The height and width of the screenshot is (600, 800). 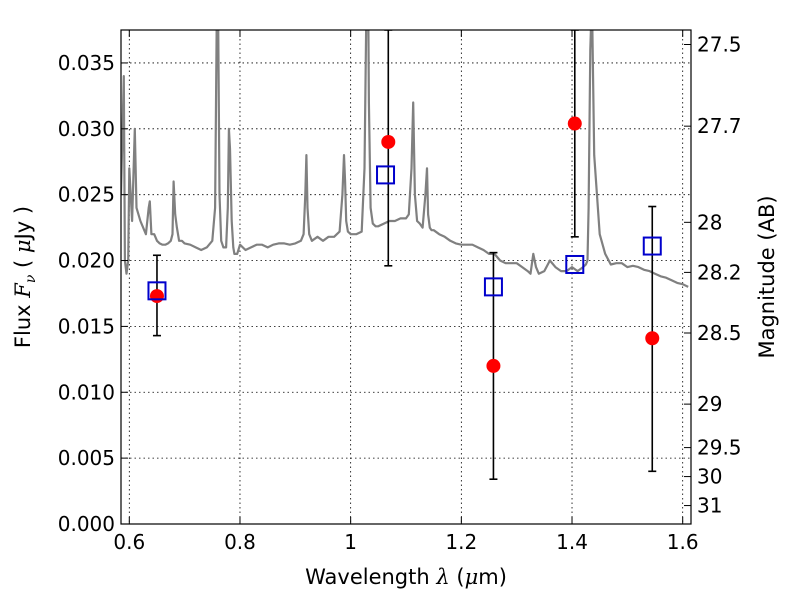 I want to click on right-tick-label: 27.5, so click(x=719, y=44).